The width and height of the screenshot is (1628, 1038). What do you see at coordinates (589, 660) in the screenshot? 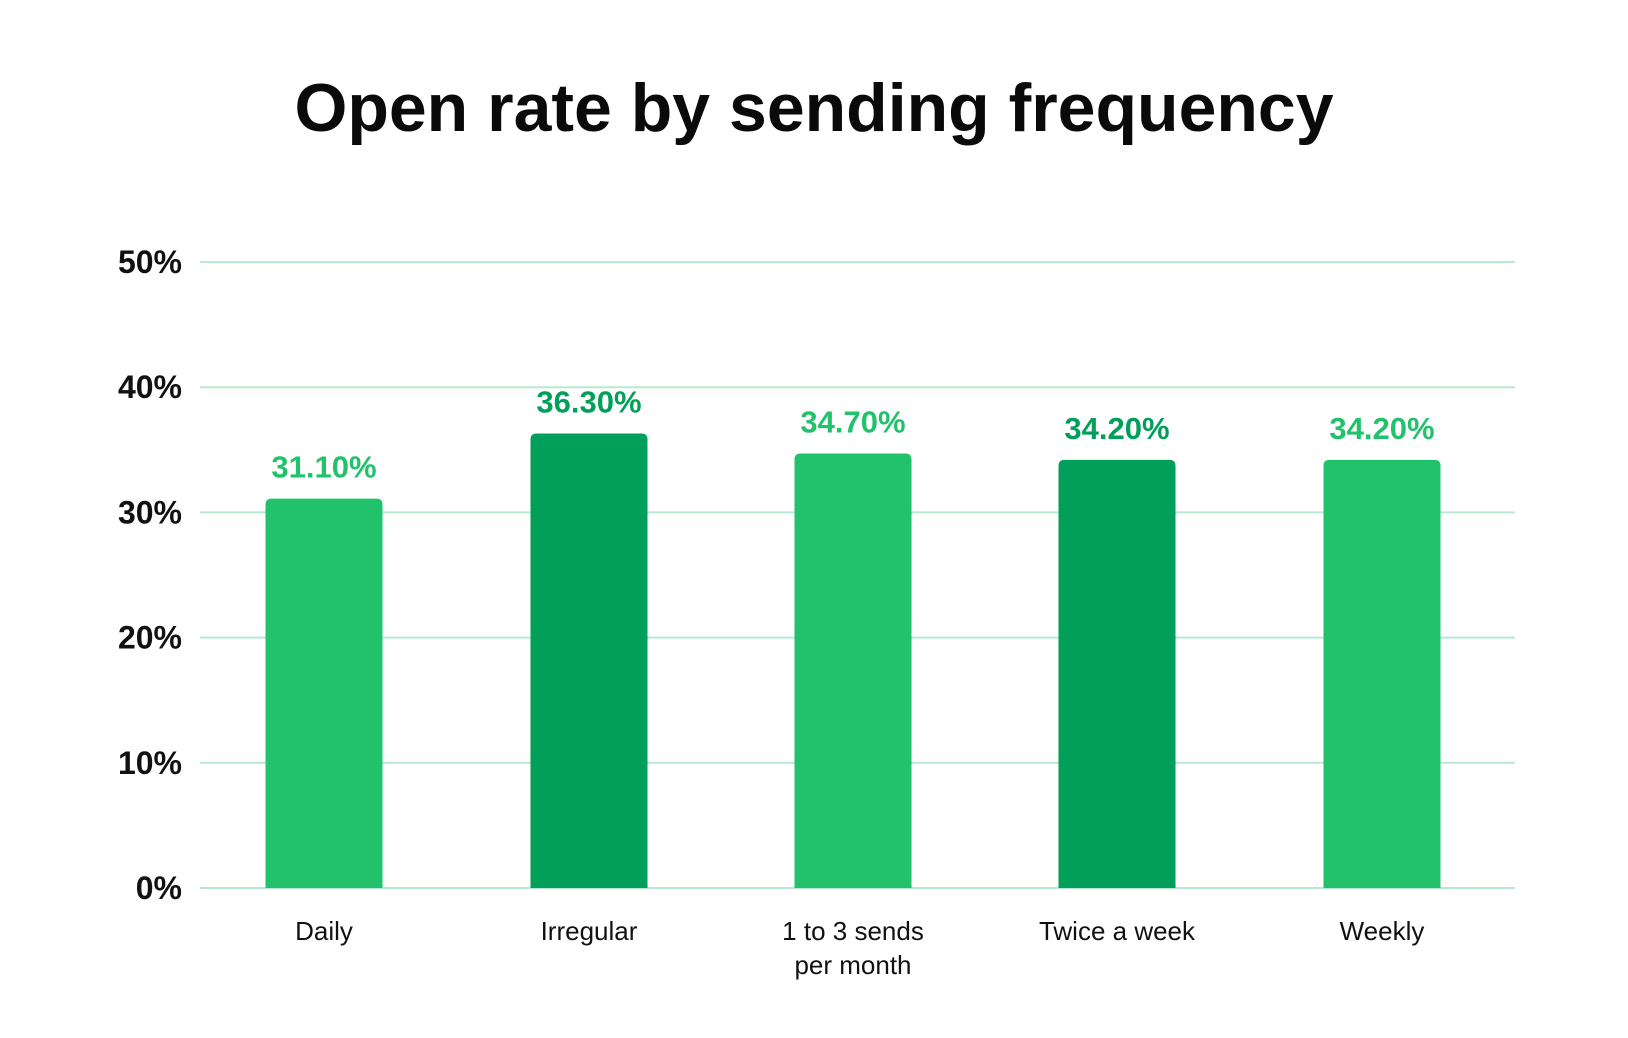
I see `bar-irregular` at bounding box center [589, 660].